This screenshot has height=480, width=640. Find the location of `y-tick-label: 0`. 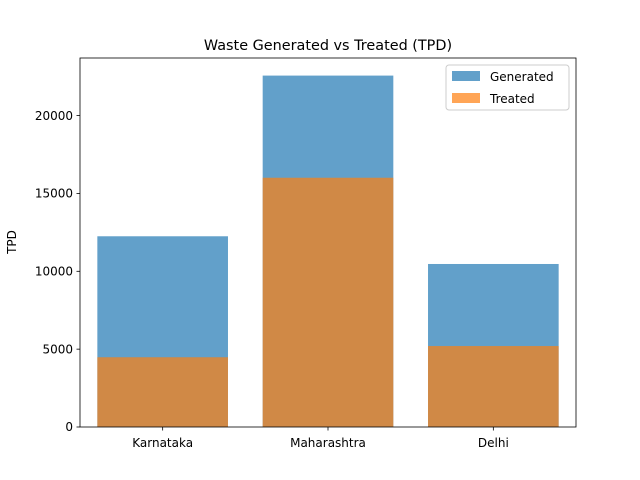

y-tick-label: 0 is located at coordinates (69, 427).